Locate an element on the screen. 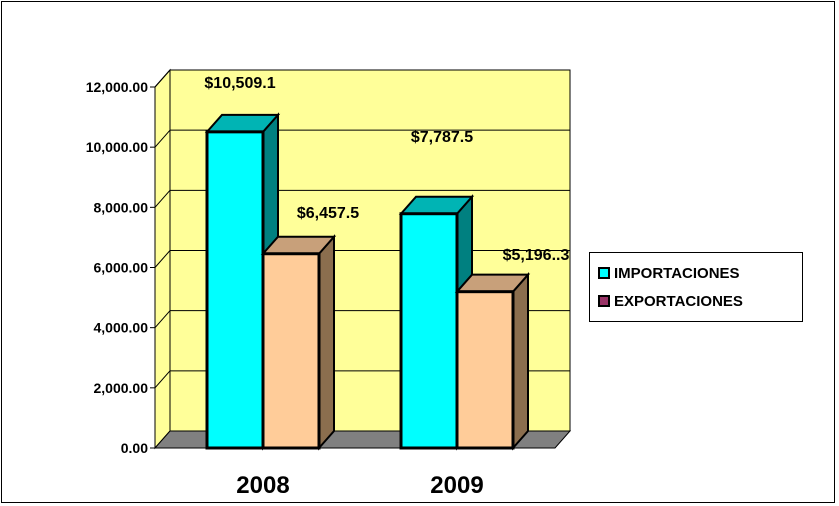  y-tick-label: 8,000.00 is located at coordinates (121, 207).